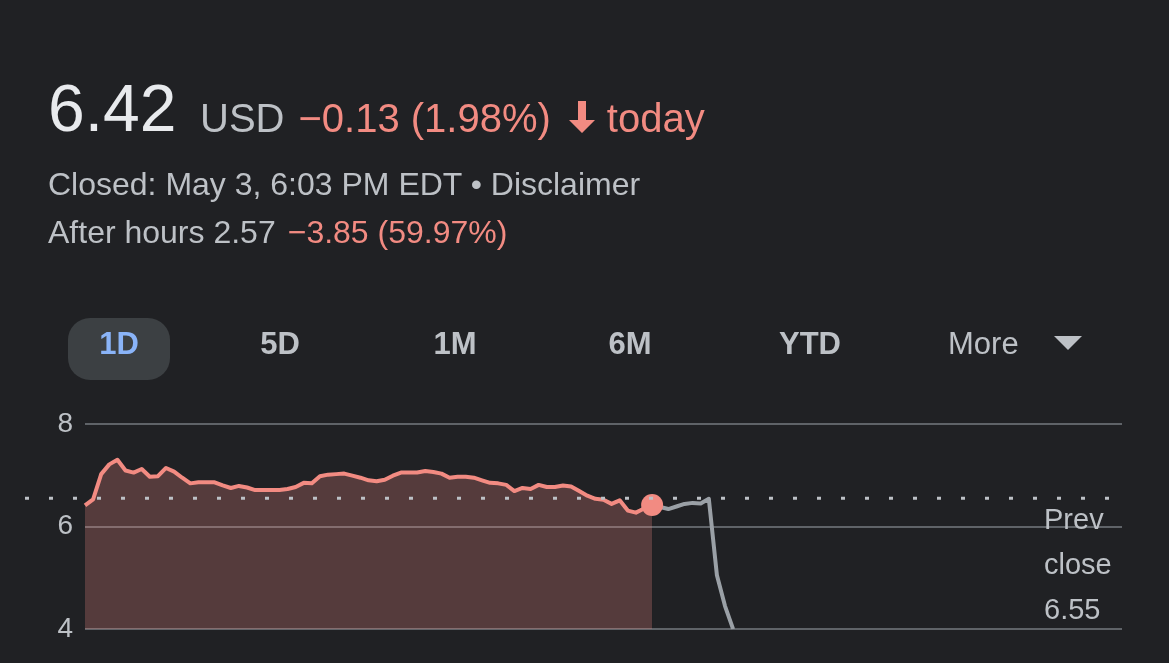 Image resolution: width=1169 pixels, height=663 pixels. Describe the element at coordinates (424, 118) in the screenshot. I see `text: −0.13 (1.98%)` at that location.